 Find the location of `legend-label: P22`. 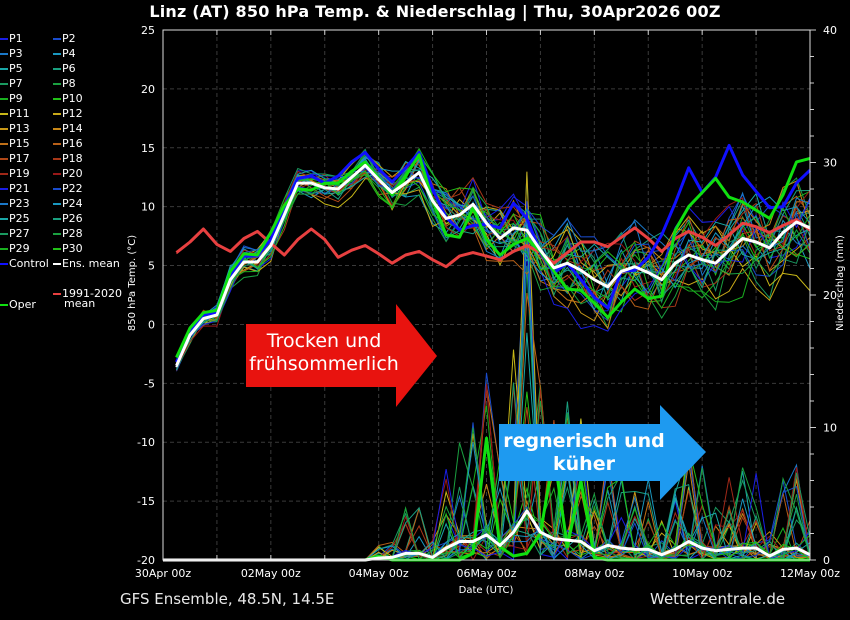

legend-label: P22 is located at coordinates (72, 188).